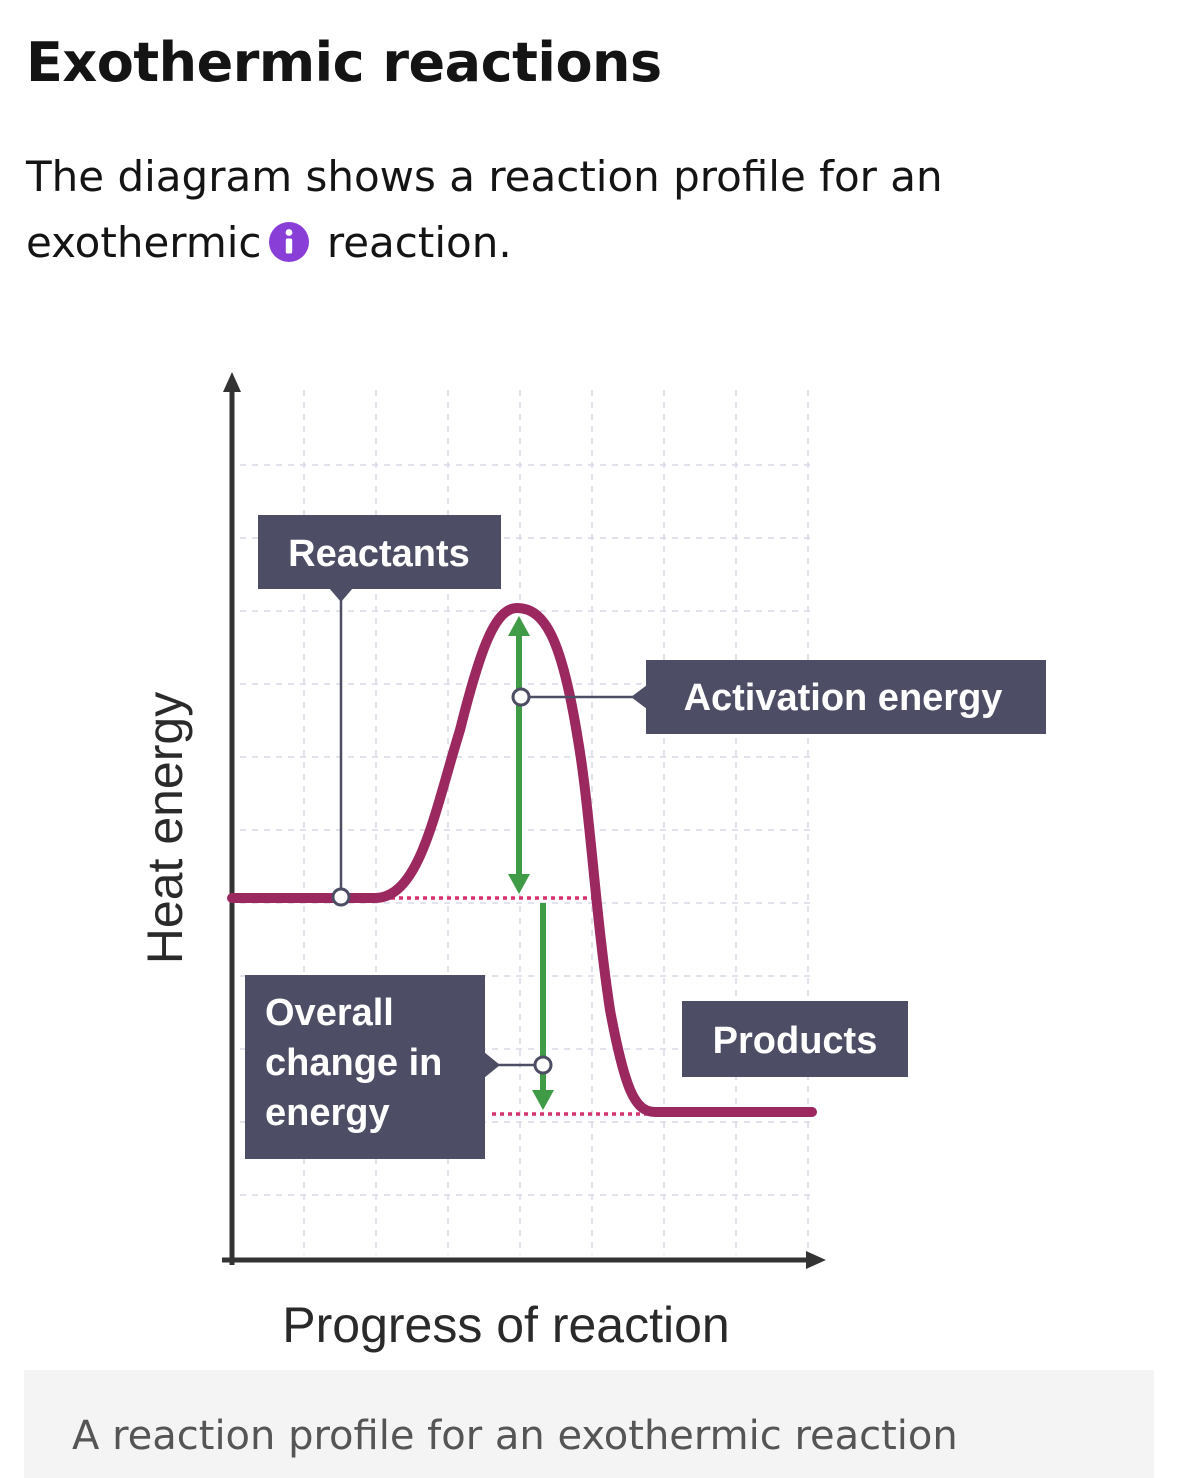 This screenshot has width=1179, height=1478. I want to click on activation-energy-label: Activation energy, so click(838, 697).